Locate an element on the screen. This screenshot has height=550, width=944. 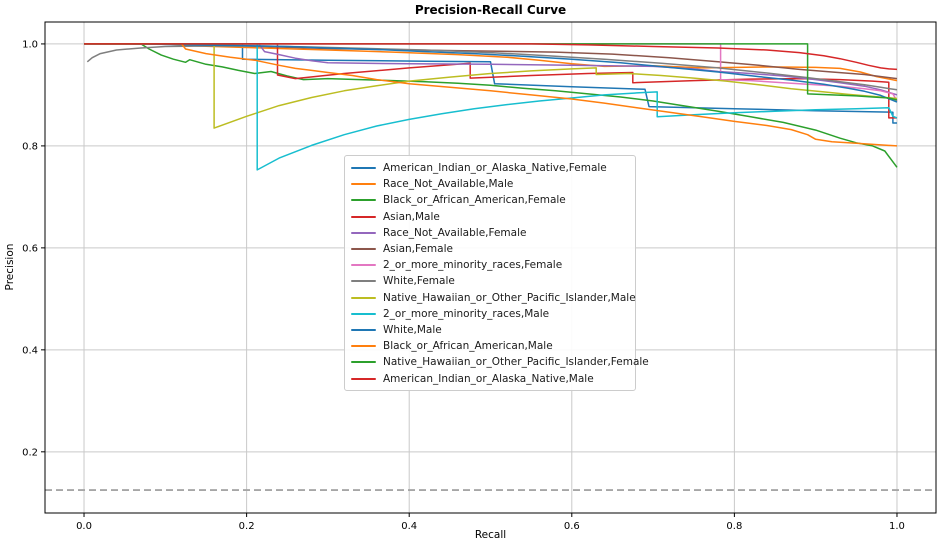
y-tick-label: 1.0 is located at coordinates (30, 44).